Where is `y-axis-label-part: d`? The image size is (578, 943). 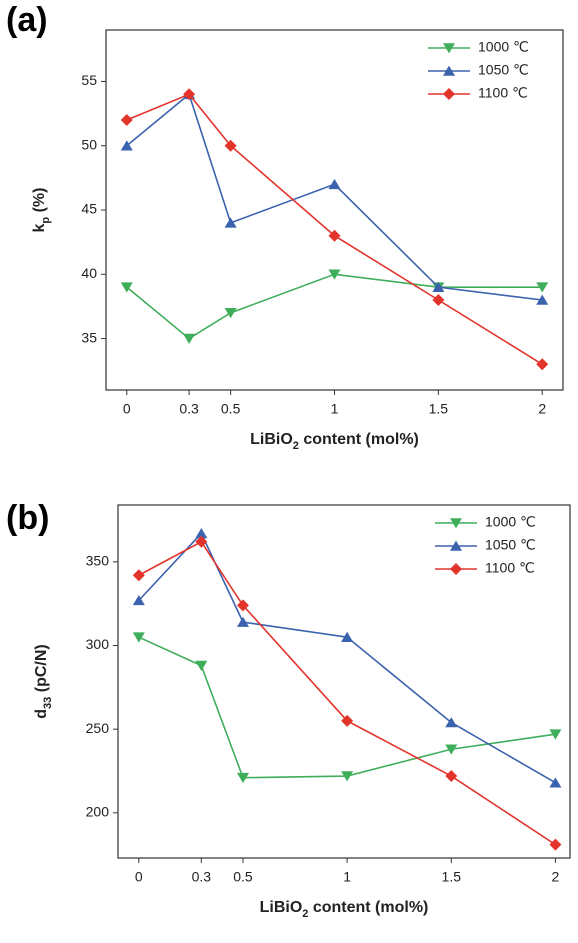 y-axis-label-part: d is located at coordinates (41, 714).